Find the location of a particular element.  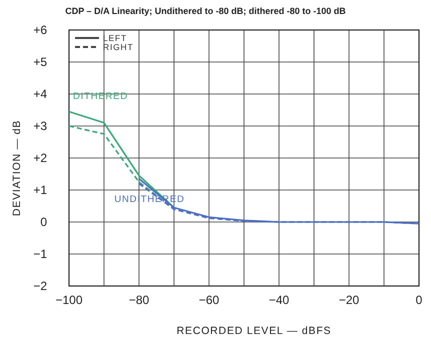

y-tick-label: −1 is located at coordinates (40, 254).